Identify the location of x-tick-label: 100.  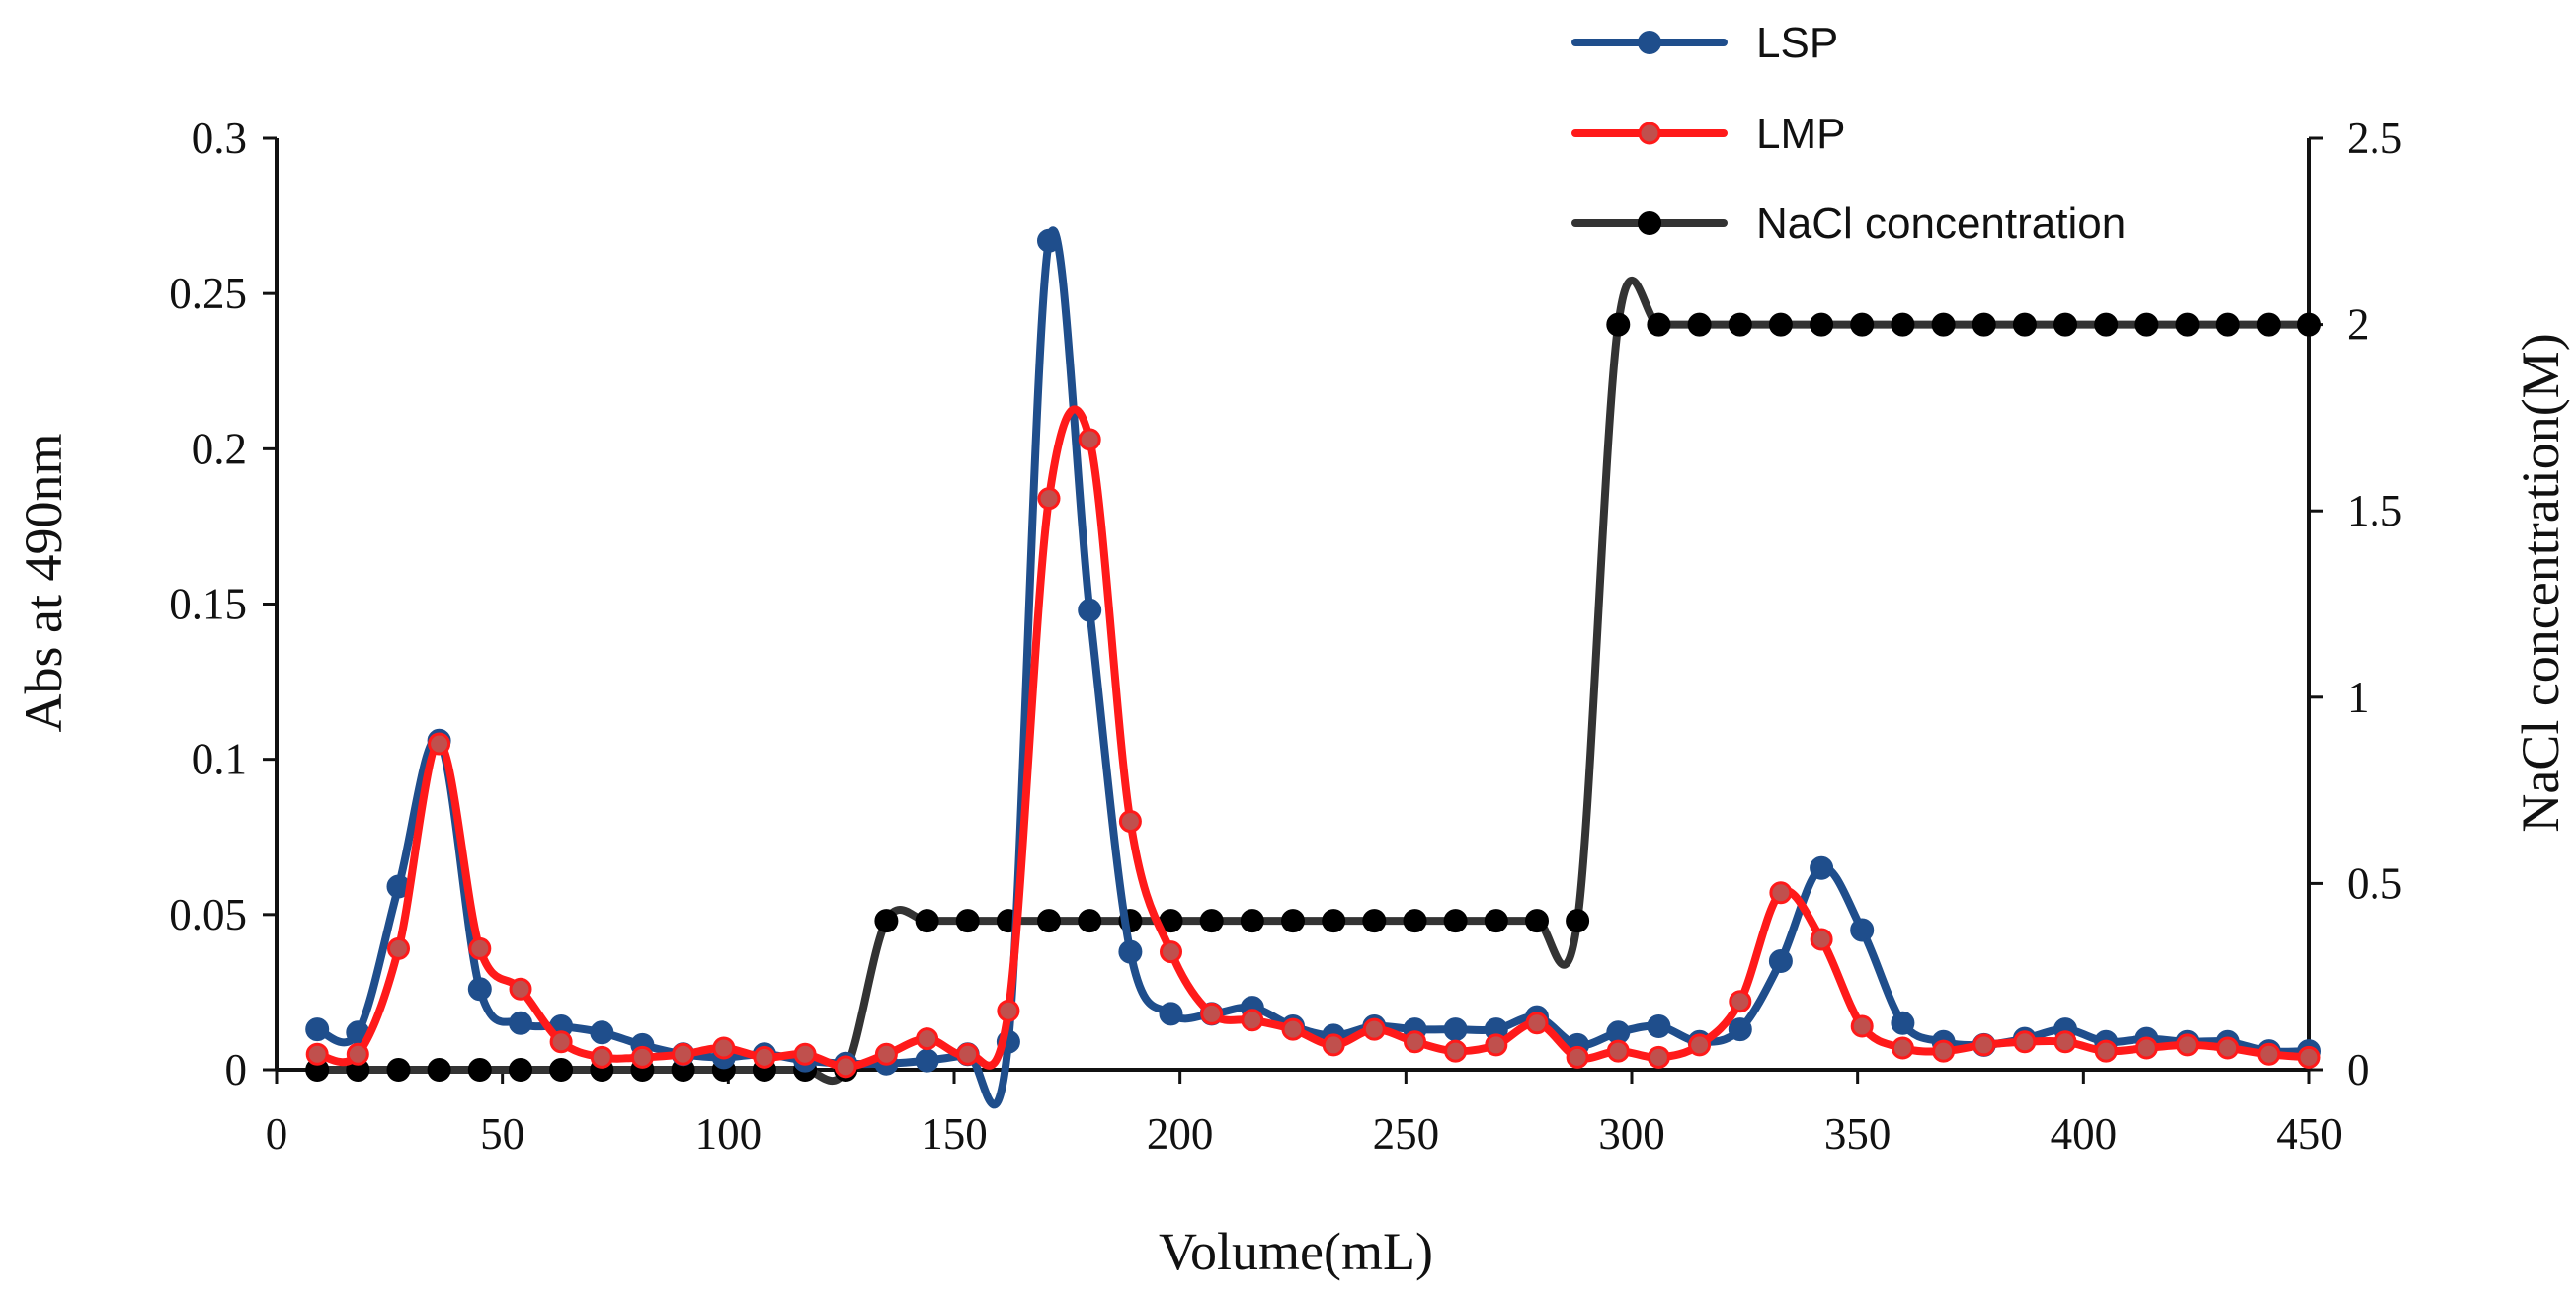
(729, 1134).